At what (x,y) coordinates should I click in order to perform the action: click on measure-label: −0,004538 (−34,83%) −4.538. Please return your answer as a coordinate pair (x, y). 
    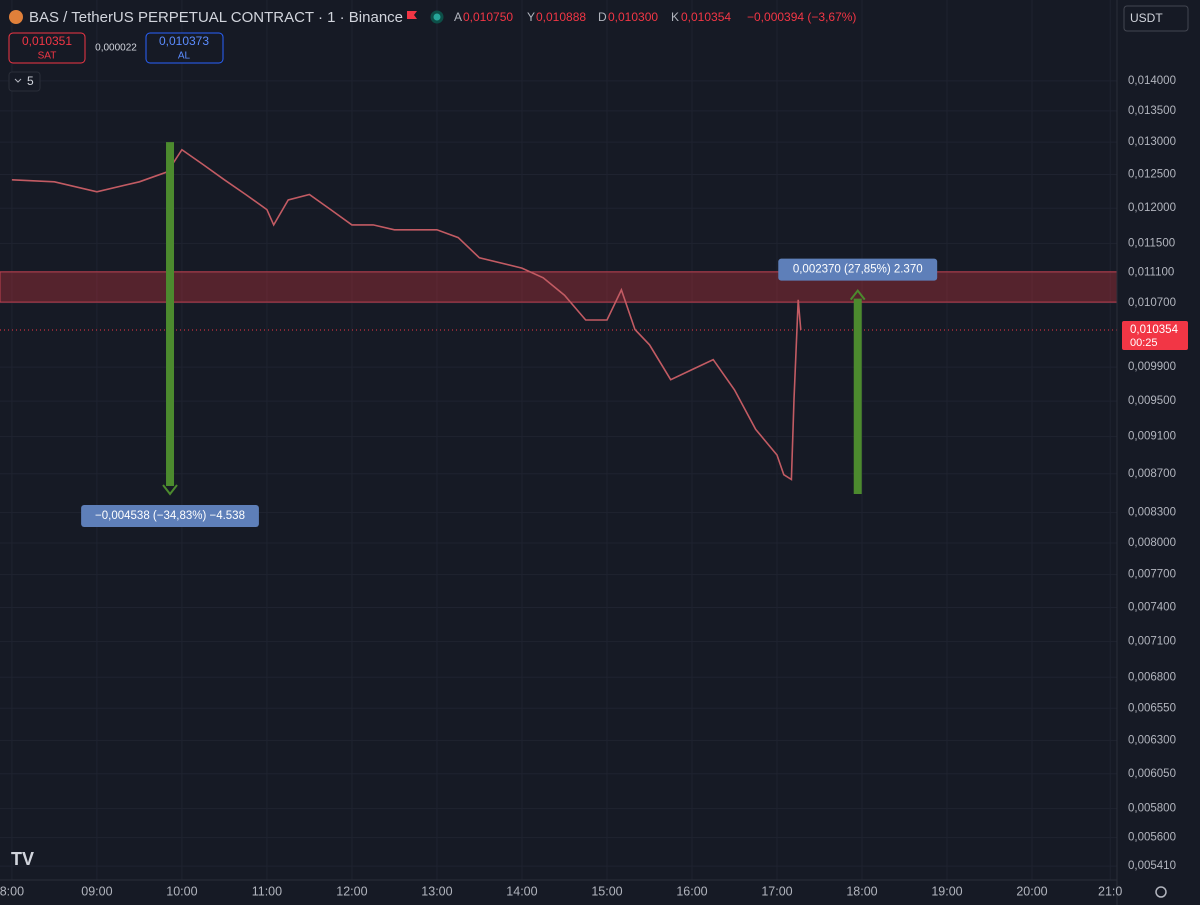
    Looking at the image, I should click on (170, 516).